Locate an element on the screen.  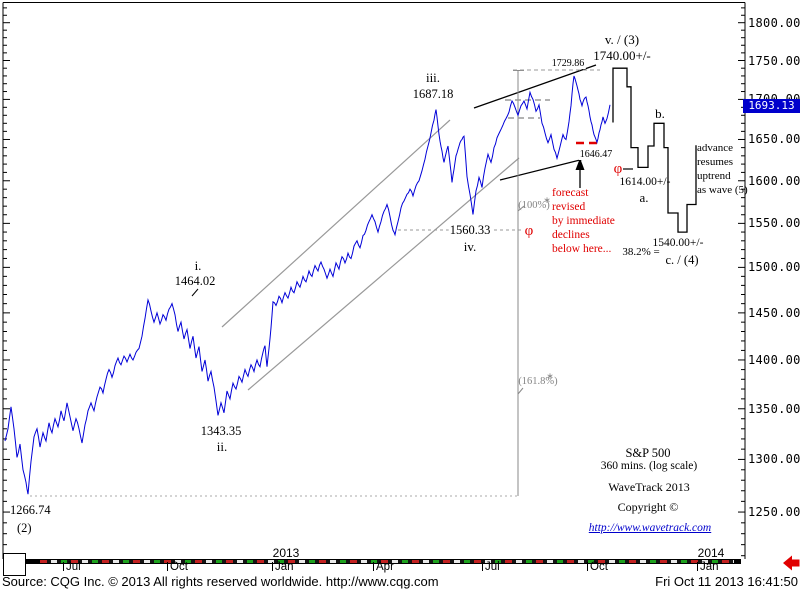
fib-161-leader is located at coordinates (520, 391).